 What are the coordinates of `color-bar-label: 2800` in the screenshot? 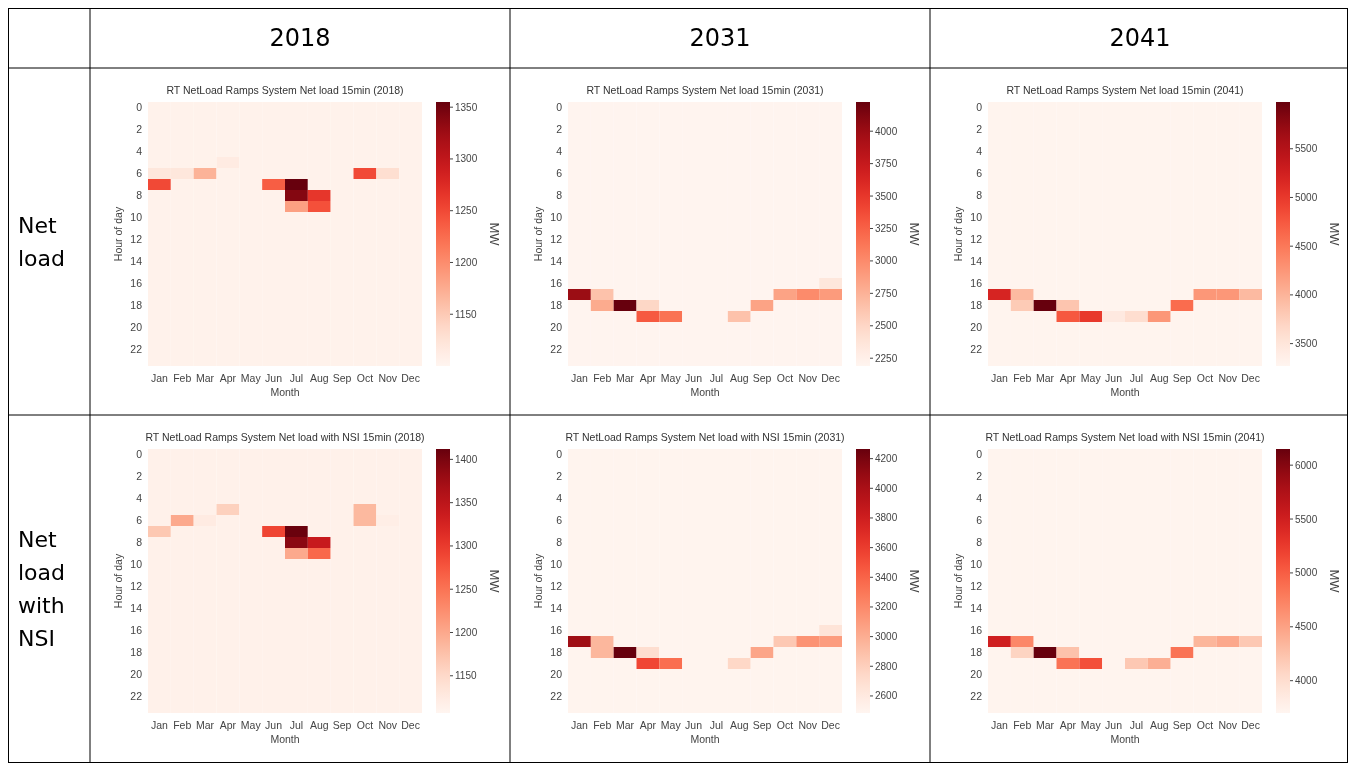 It's located at (886, 666).